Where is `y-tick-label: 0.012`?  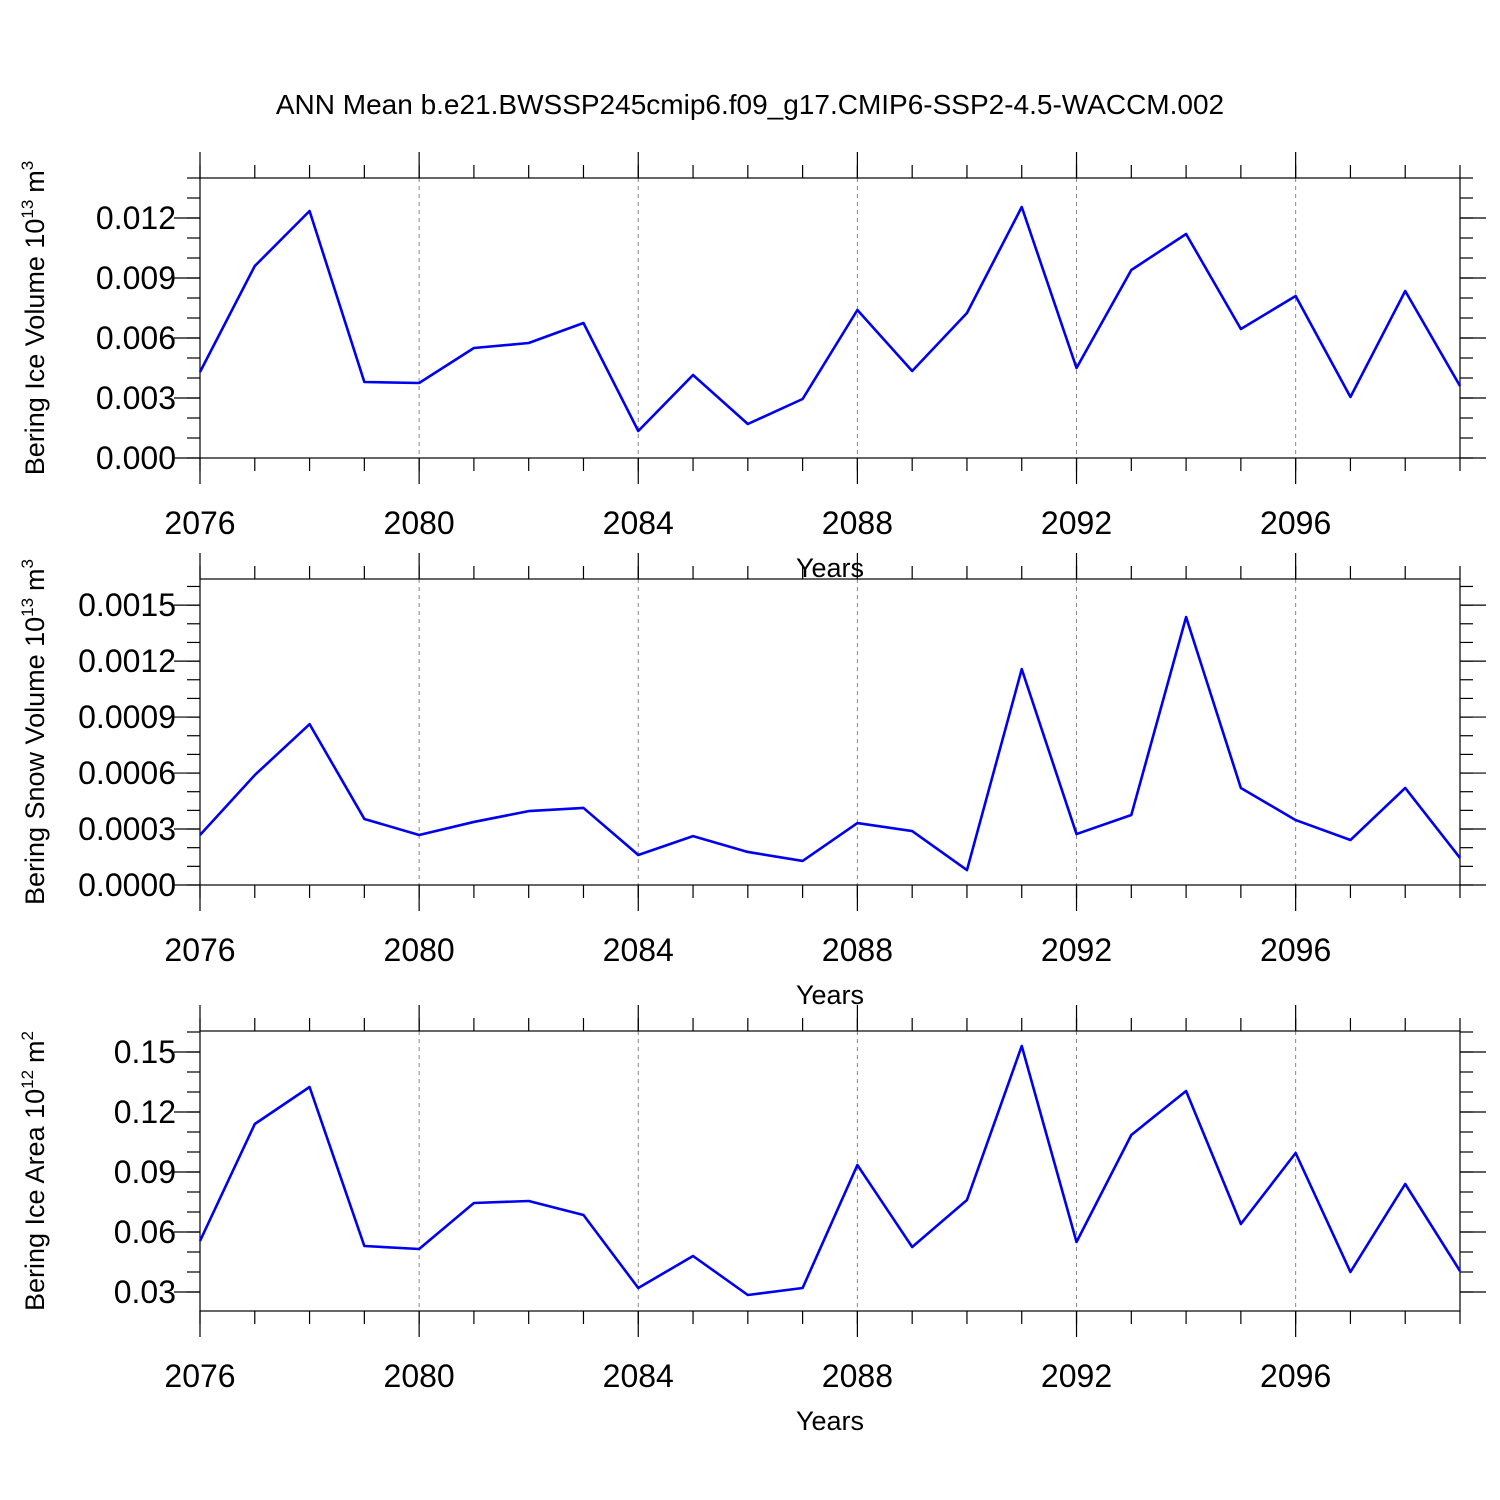 y-tick-label: 0.012 is located at coordinates (136, 218).